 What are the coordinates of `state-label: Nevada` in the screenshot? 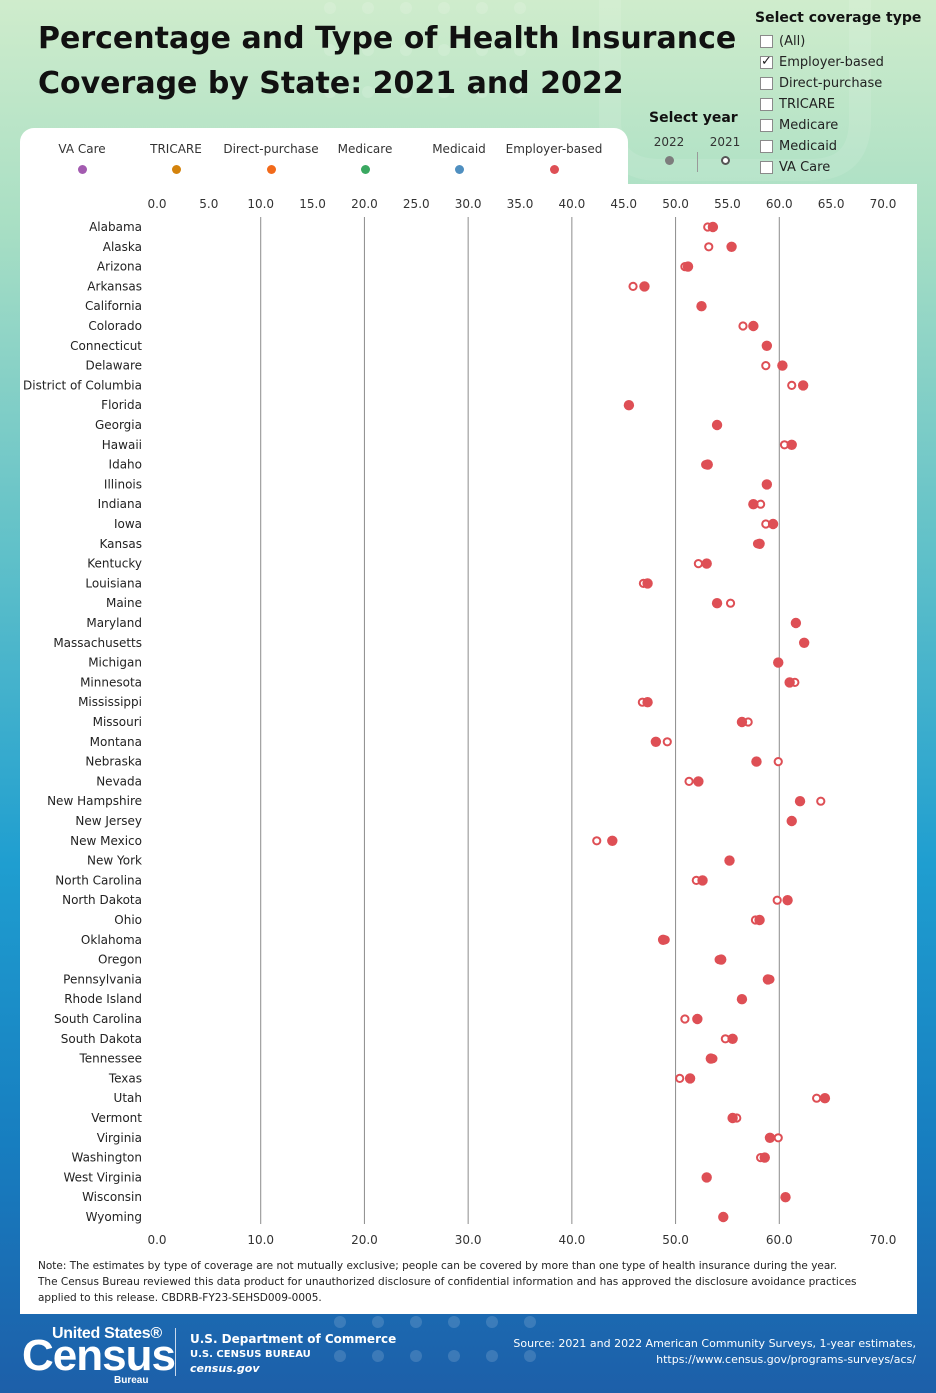 It's located at (119, 781).